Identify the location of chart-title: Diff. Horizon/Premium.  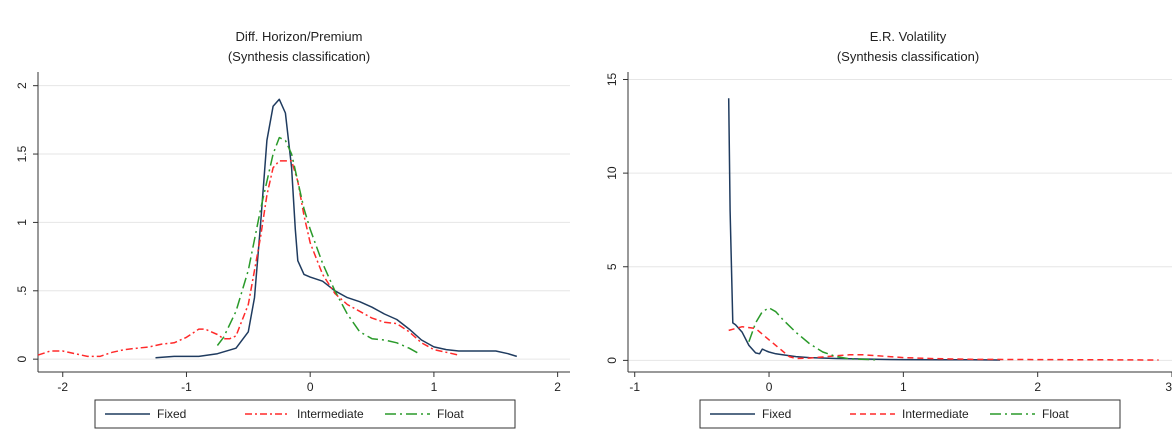
(299, 36).